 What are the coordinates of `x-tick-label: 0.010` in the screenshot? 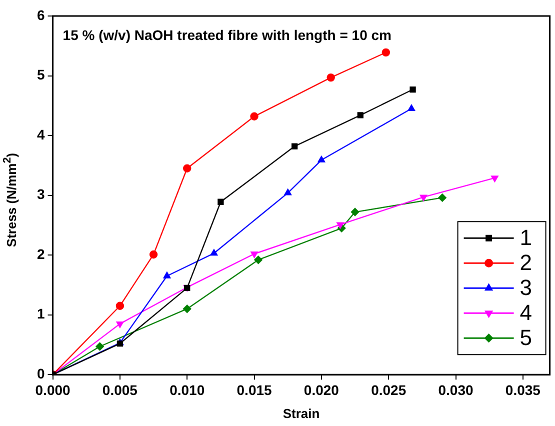 It's located at (187, 390).